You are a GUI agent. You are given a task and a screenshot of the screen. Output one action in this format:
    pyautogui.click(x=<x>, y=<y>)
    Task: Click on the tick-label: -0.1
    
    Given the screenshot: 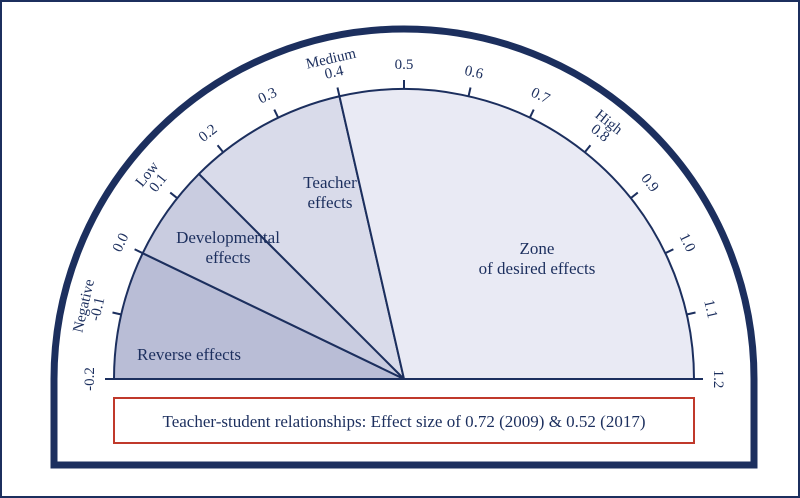 What is the action you would take?
    pyautogui.click(x=97, y=309)
    